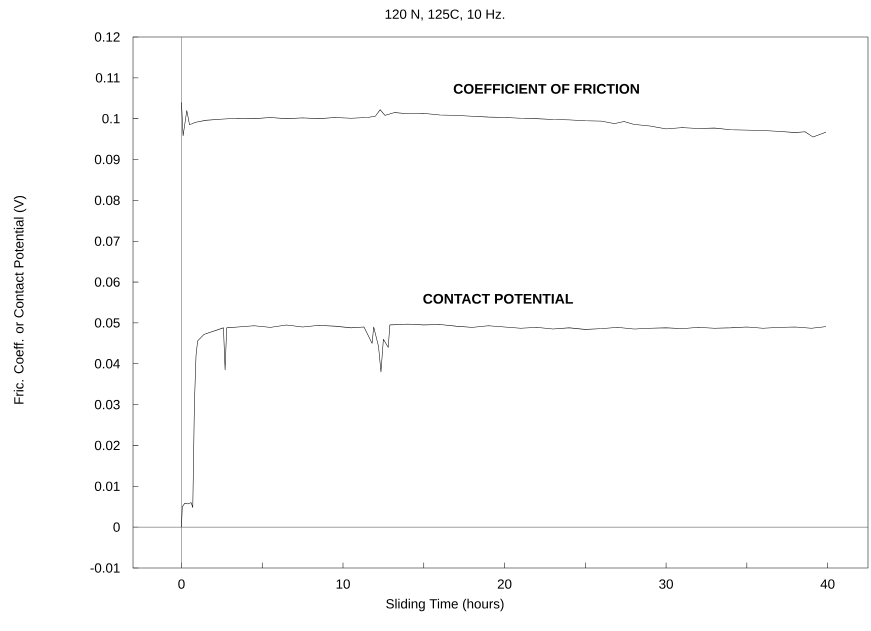  What do you see at coordinates (105, 568) in the screenshot?
I see `y-tick-label: -0.01` at bounding box center [105, 568].